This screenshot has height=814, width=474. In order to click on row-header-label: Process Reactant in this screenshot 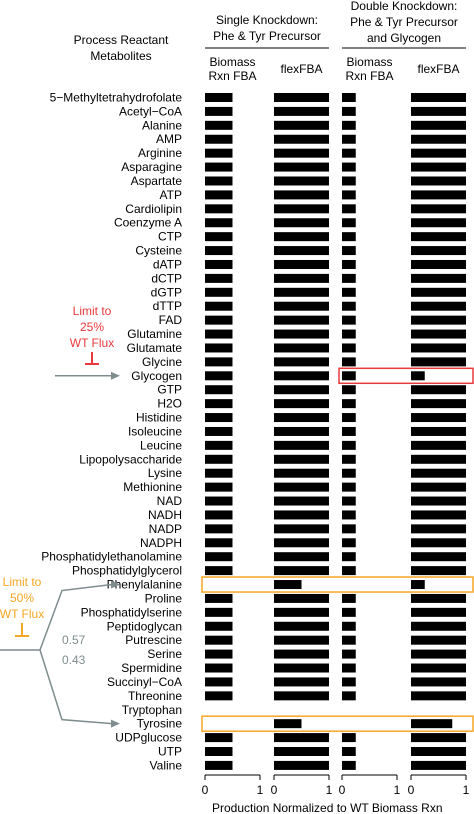, I will do `click(121, 40)`.